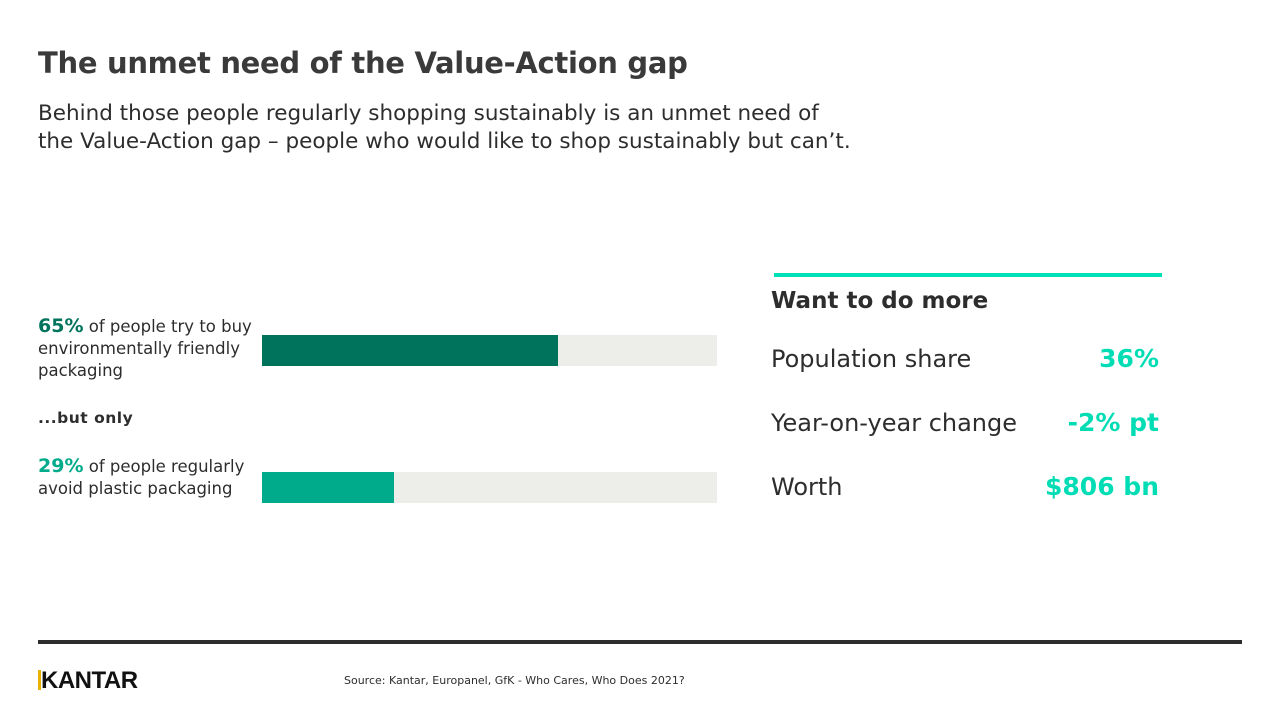 This screenshot has height=720, width=1280. What do you see at coordinates (363, 63) in the screenshot?
I see `slide-title: The unmet need of the Value-Action gap` at bounding box center [363, 63].